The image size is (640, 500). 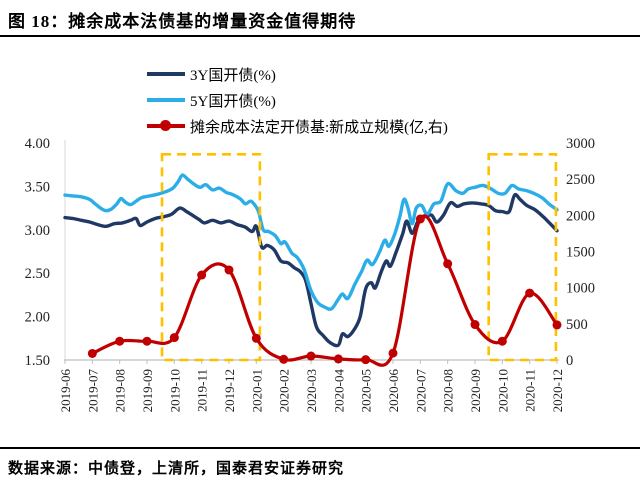 I want to click on legend-label-5y: 5Y国开债(%), so click(x=233, y=101).